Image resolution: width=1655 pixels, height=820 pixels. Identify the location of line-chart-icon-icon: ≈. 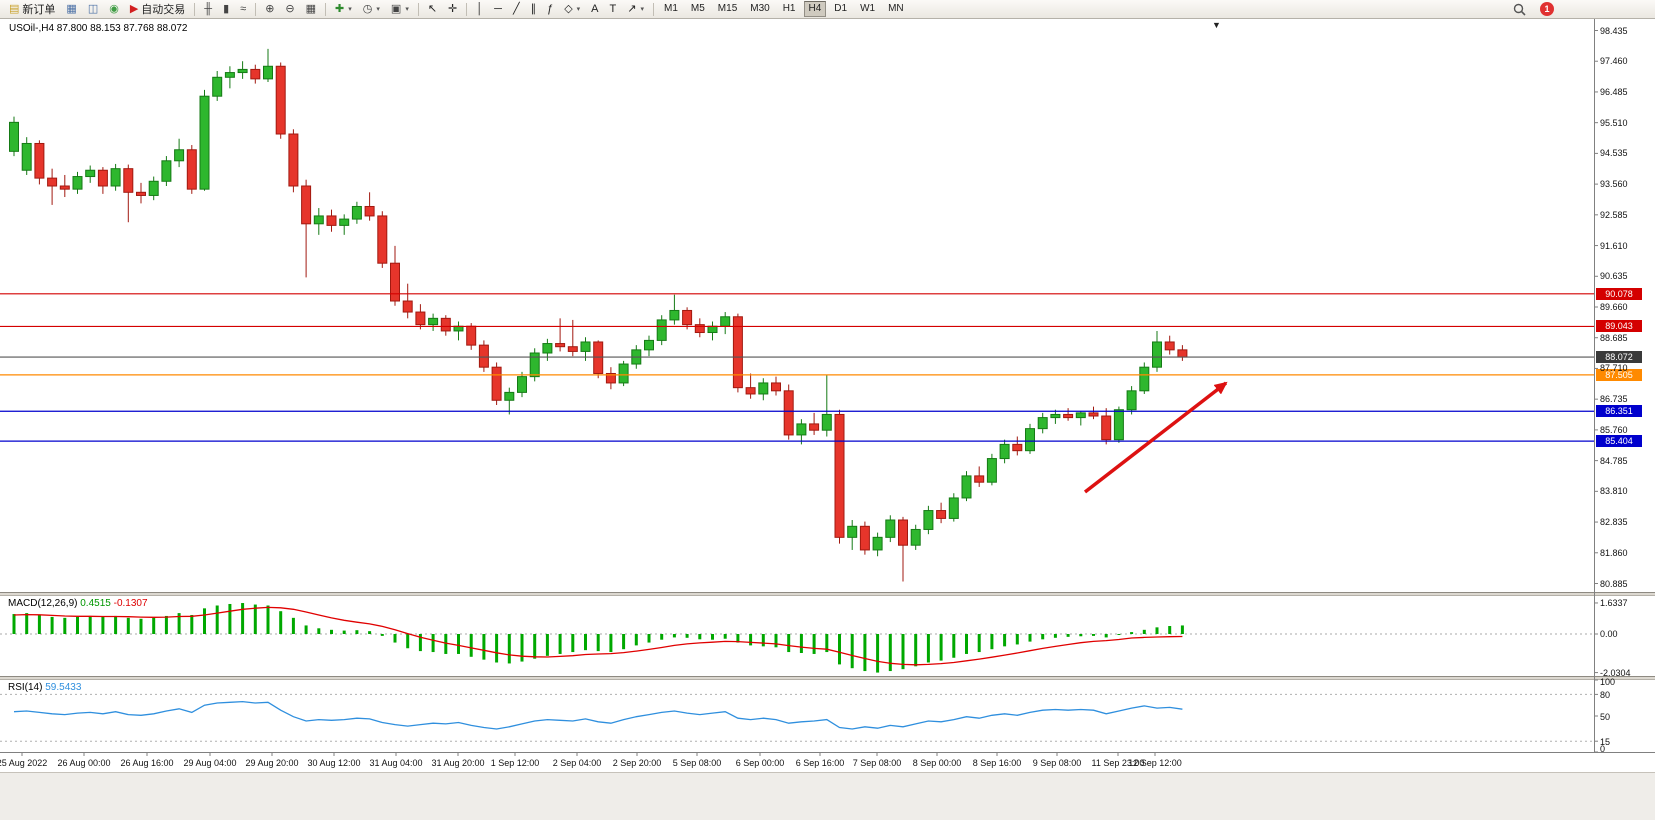
(243, 9).